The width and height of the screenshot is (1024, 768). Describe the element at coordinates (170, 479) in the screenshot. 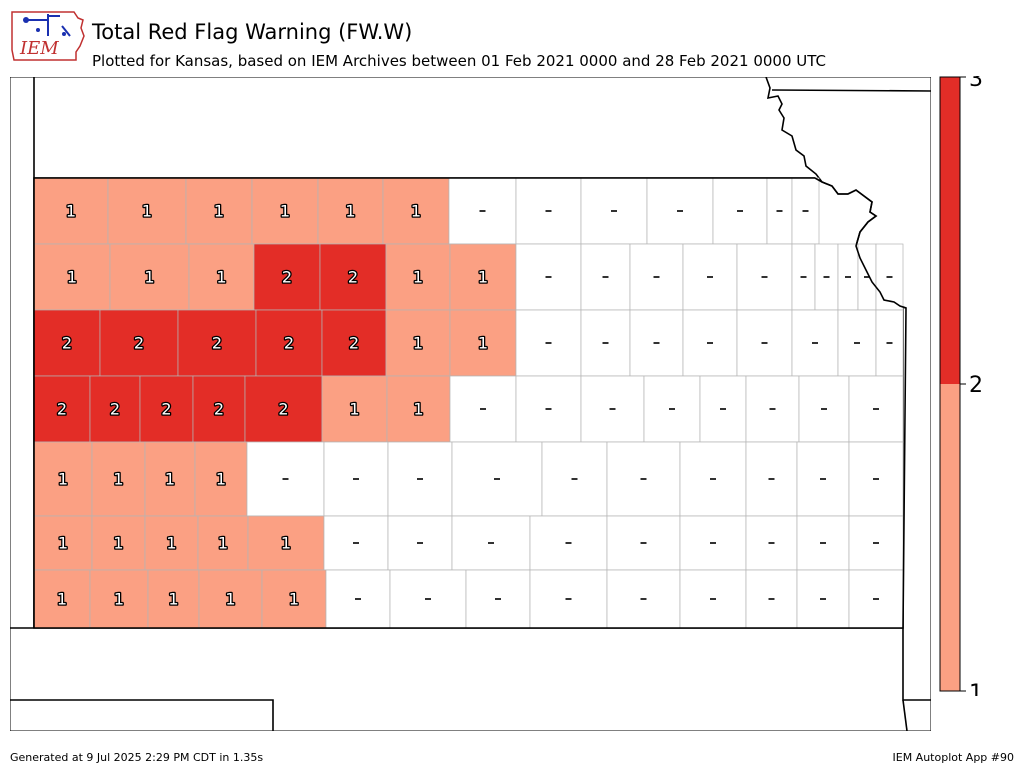

I see `county-r4-c2` at that location.